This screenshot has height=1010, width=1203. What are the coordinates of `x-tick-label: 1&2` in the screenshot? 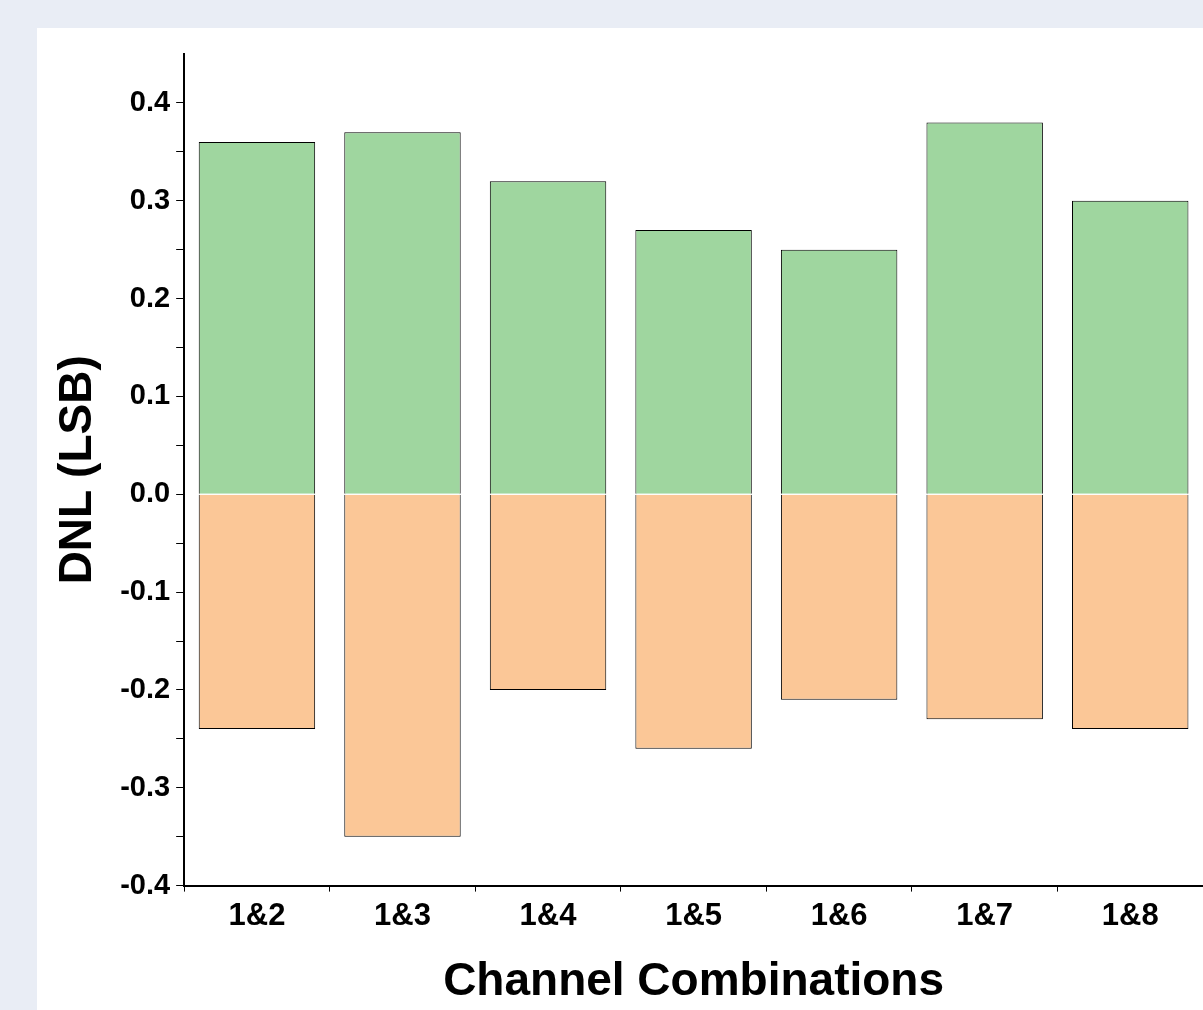 It's located at (257, 914).